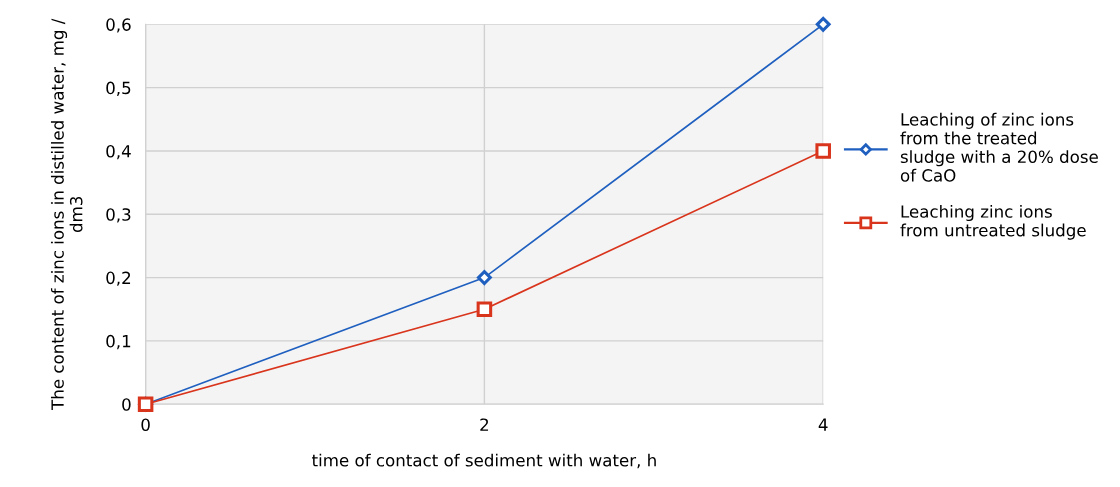  I want to click on x-tick-label: 0, so click(145, 424).